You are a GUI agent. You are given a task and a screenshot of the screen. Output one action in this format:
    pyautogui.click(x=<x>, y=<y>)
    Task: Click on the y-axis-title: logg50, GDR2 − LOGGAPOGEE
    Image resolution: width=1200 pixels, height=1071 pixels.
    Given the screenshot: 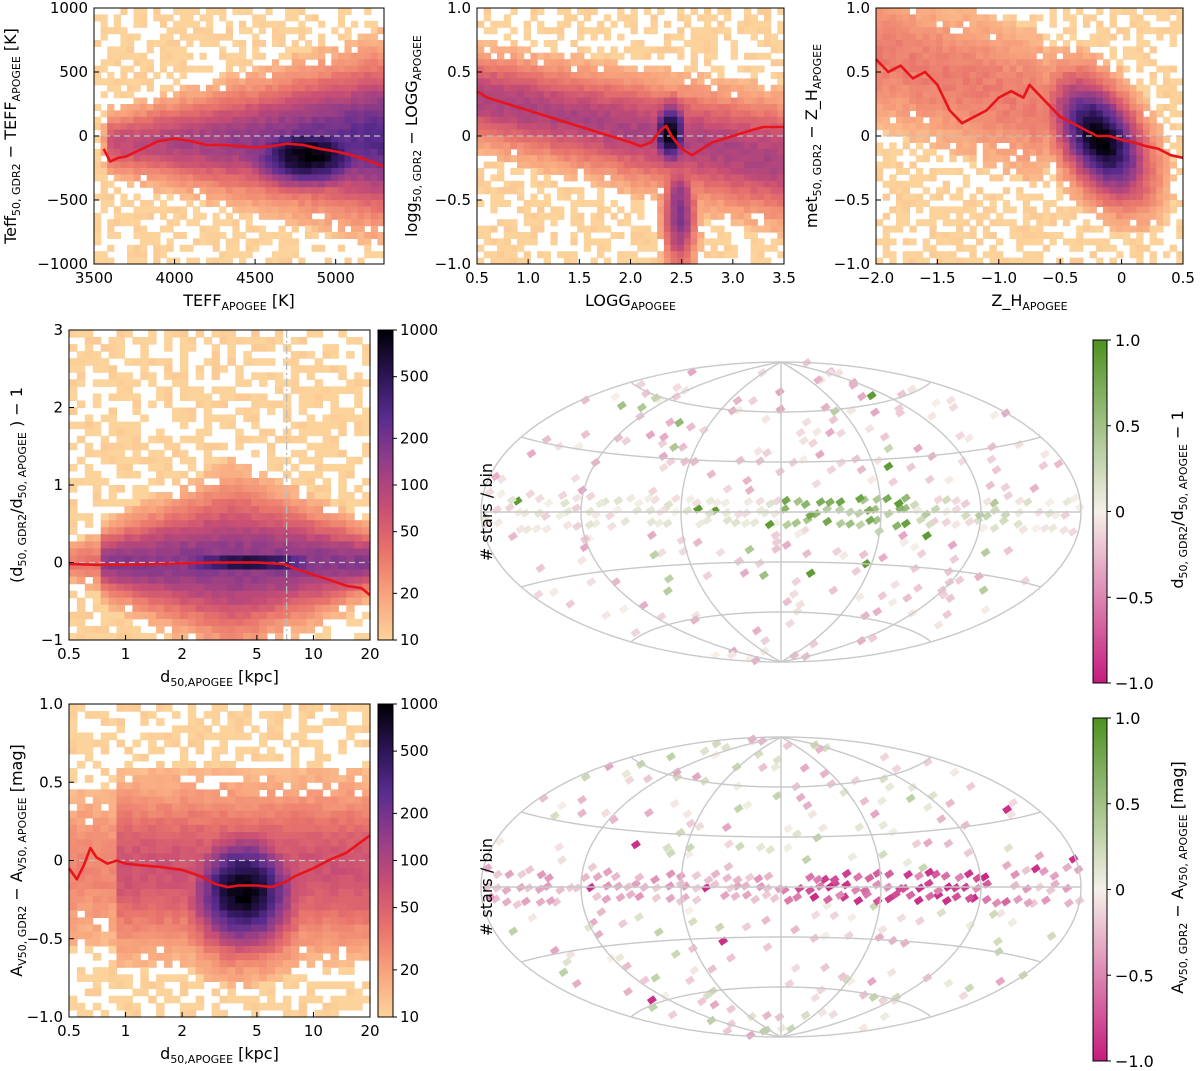 What is the action you would take?
    pyautogui.click(x=413, y=136)
    